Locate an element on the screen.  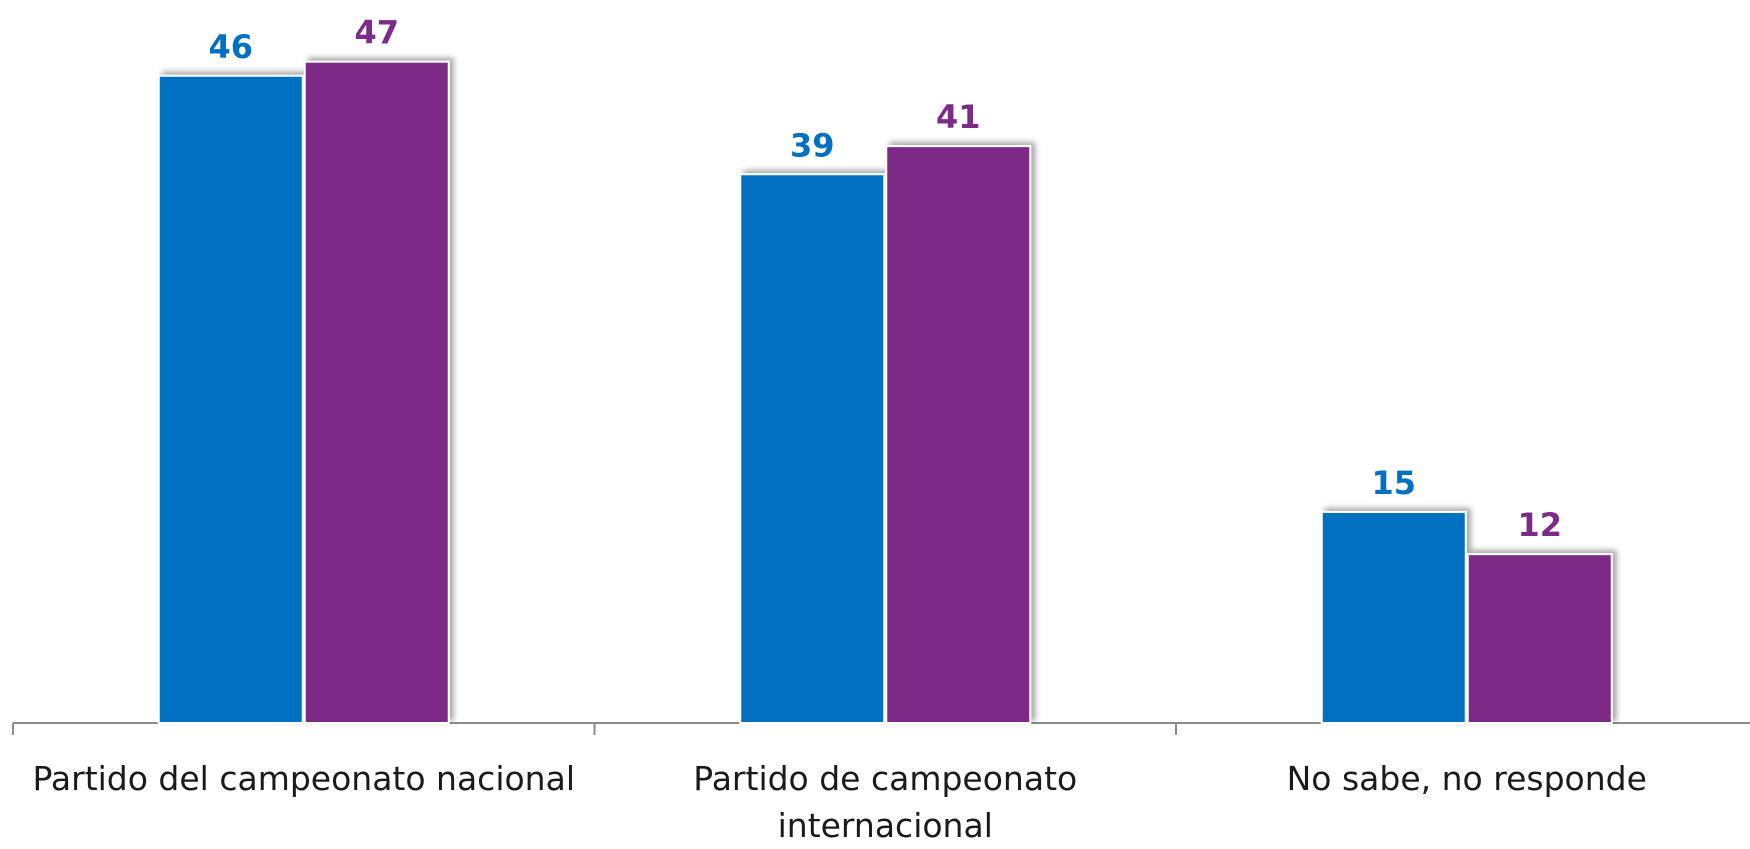
value-label: 46 is located at coordinates (230, 47).